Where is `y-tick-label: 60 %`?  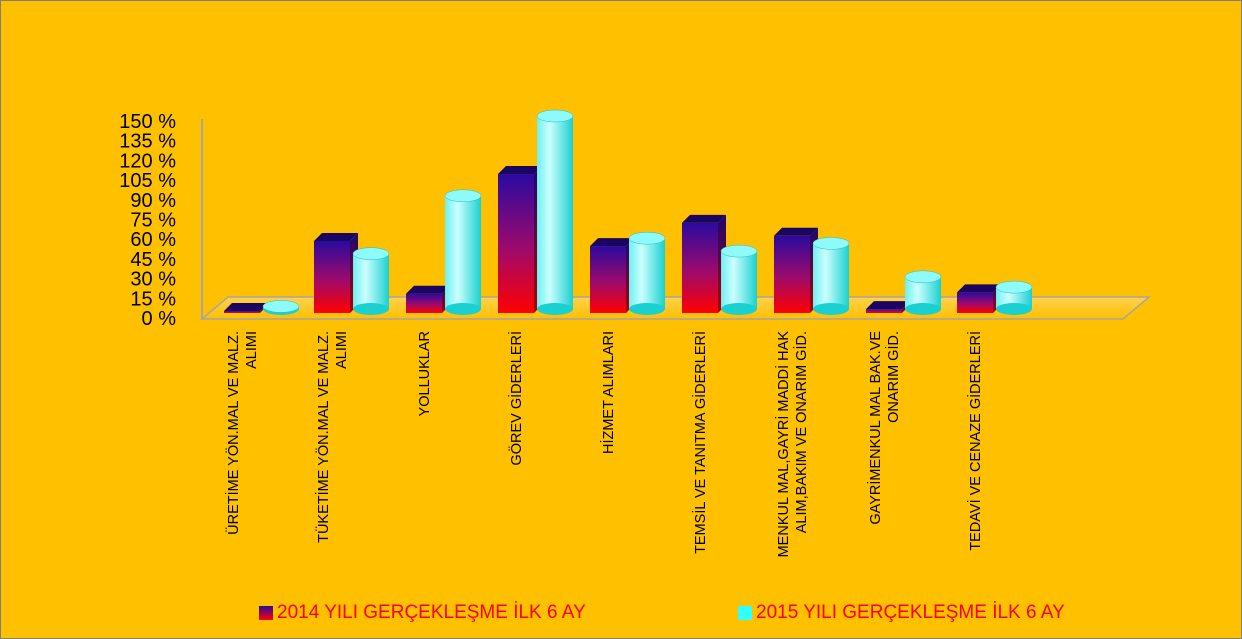 y-tick-label: 60 % is located at coordinates (153, 240).